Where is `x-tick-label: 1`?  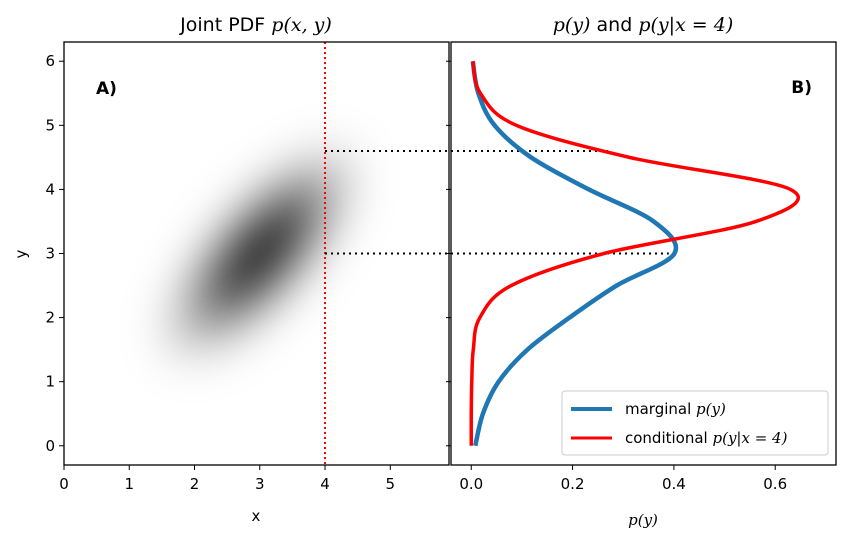
x-tick-label: 1 is located at coordinates (129, 484).